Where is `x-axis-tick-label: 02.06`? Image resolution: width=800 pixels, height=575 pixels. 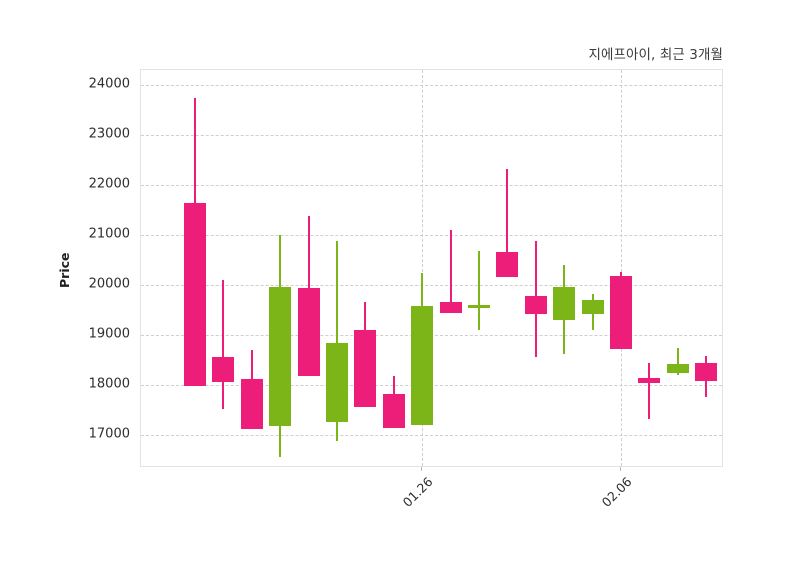
x-axis-tick-label: 02.06 is located at coordinates (616, 492).